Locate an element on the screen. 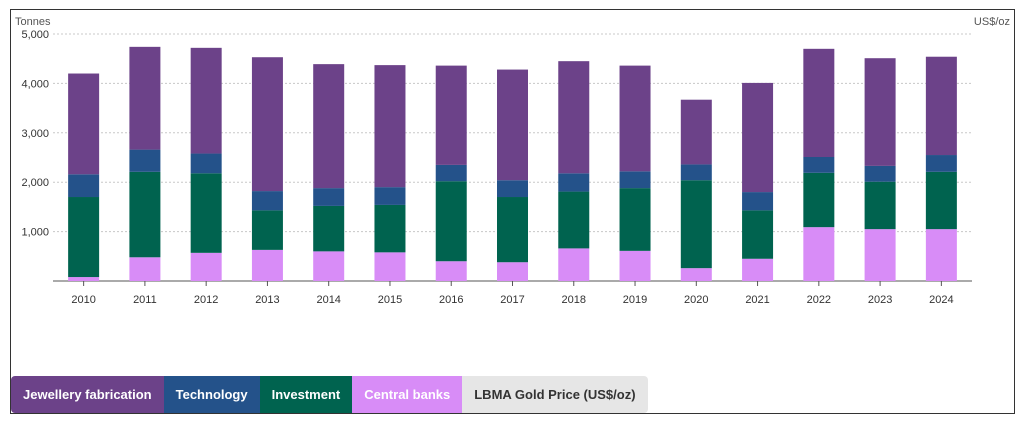  bar-segment-central-banks-2017 is located at coordinates (512, 271).